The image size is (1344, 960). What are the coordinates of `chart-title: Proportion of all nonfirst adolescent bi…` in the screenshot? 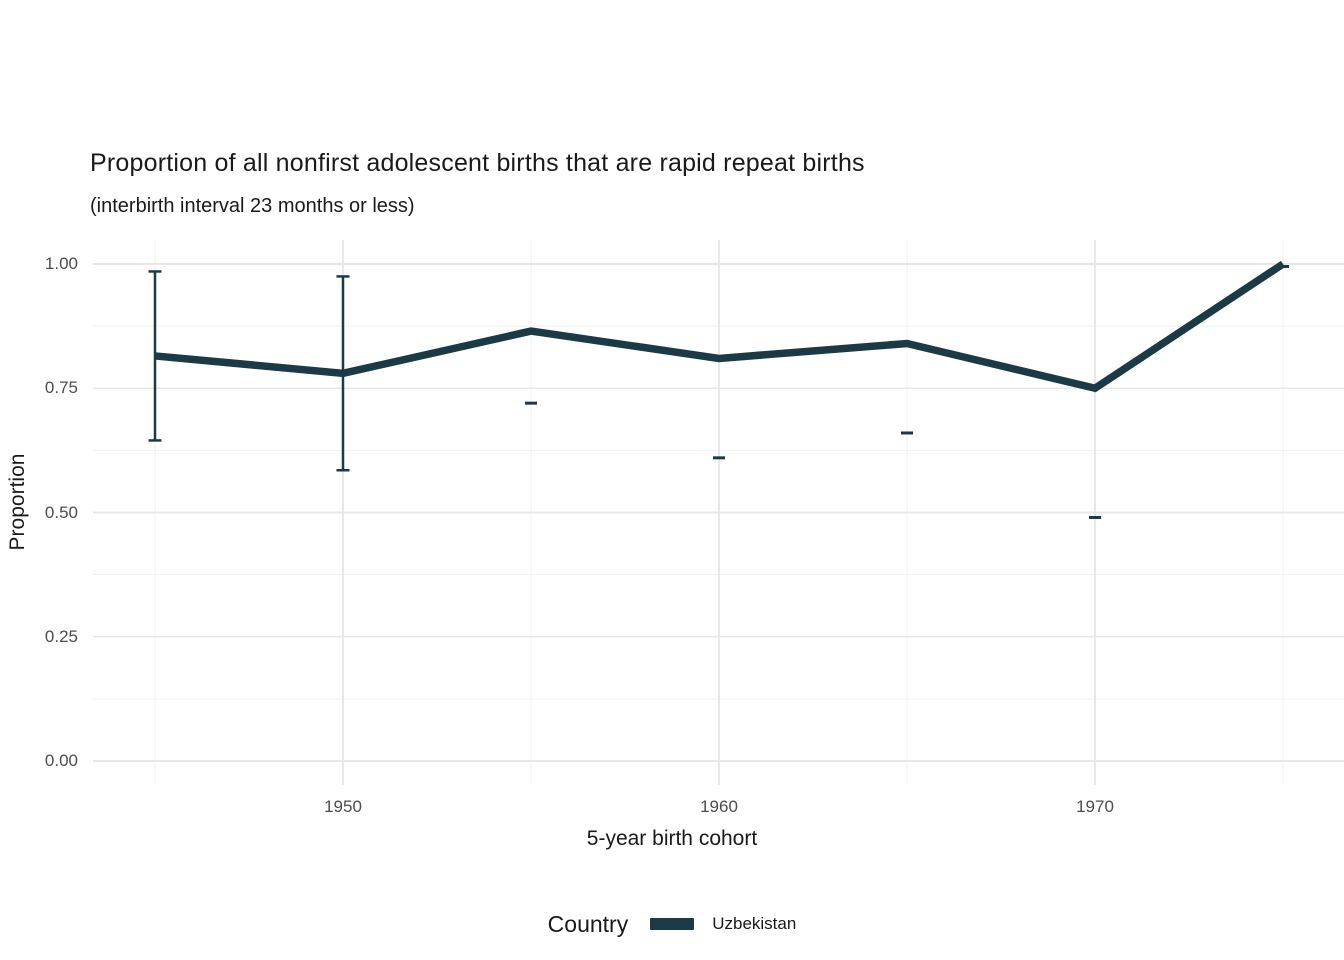 It's located at (477, 163).